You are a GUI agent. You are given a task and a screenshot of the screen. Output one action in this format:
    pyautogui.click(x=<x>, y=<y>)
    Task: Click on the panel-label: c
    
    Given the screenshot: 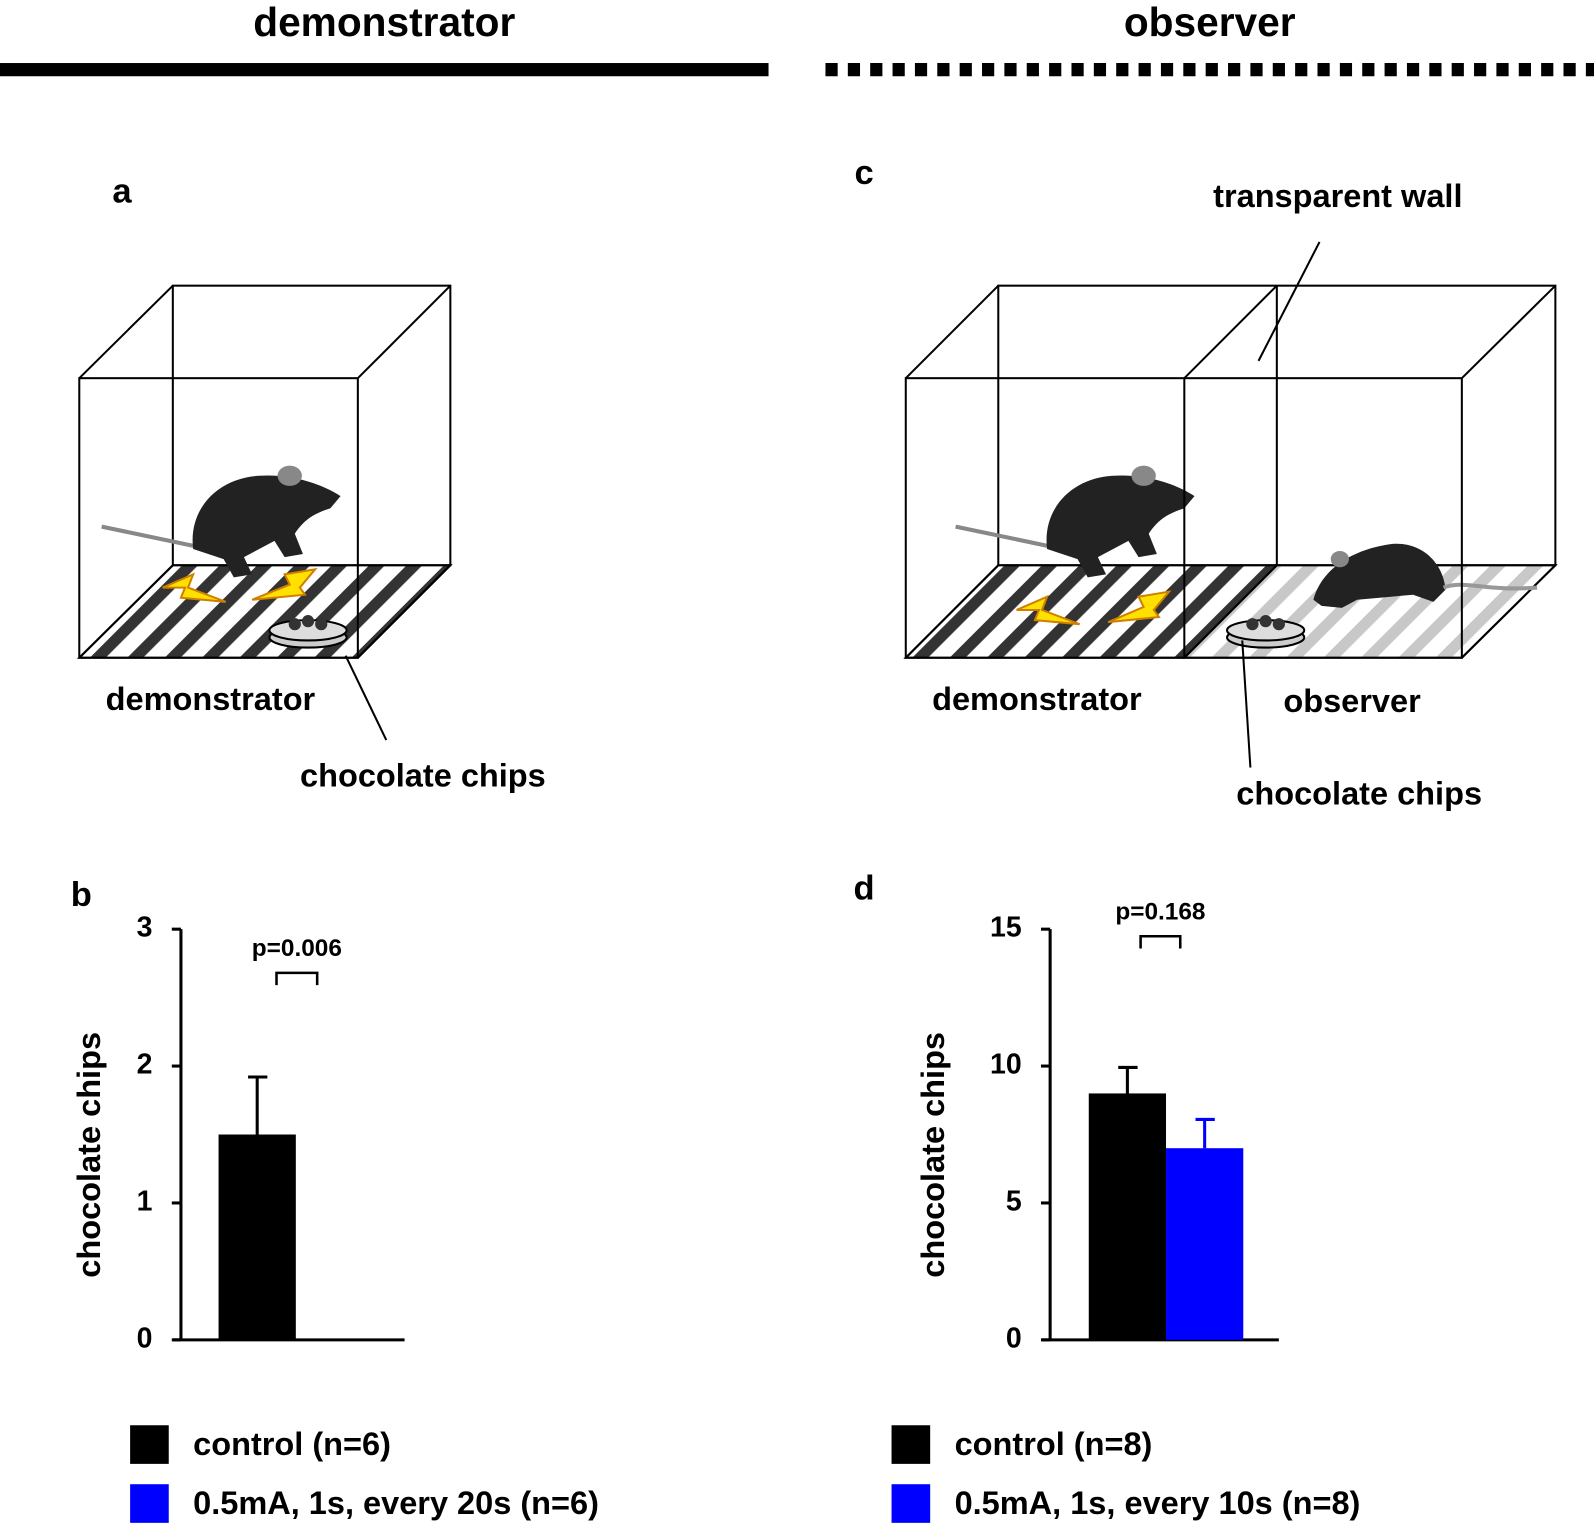 What is the action you would take?
    pyautogui.click(x=863, y=173)
    